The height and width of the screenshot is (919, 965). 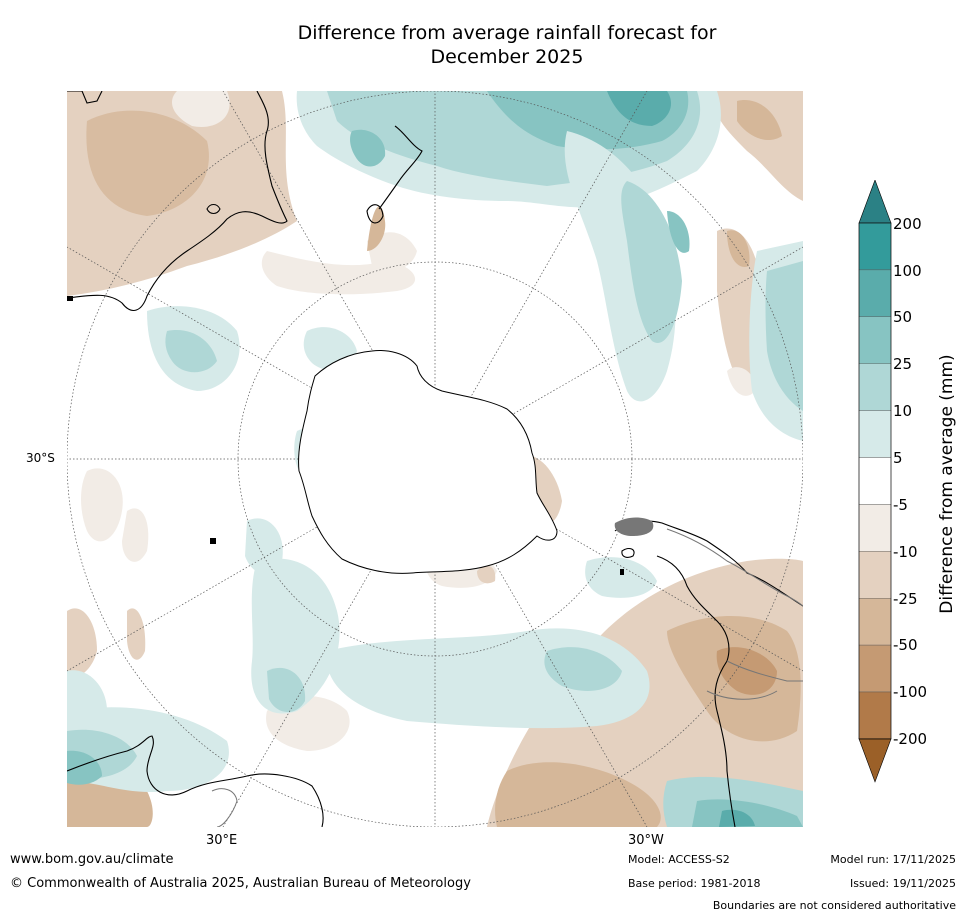 What do you see at coordinates (734, 614) in the screenshot?
I see `country-borders` at bounding box center [734, 614].